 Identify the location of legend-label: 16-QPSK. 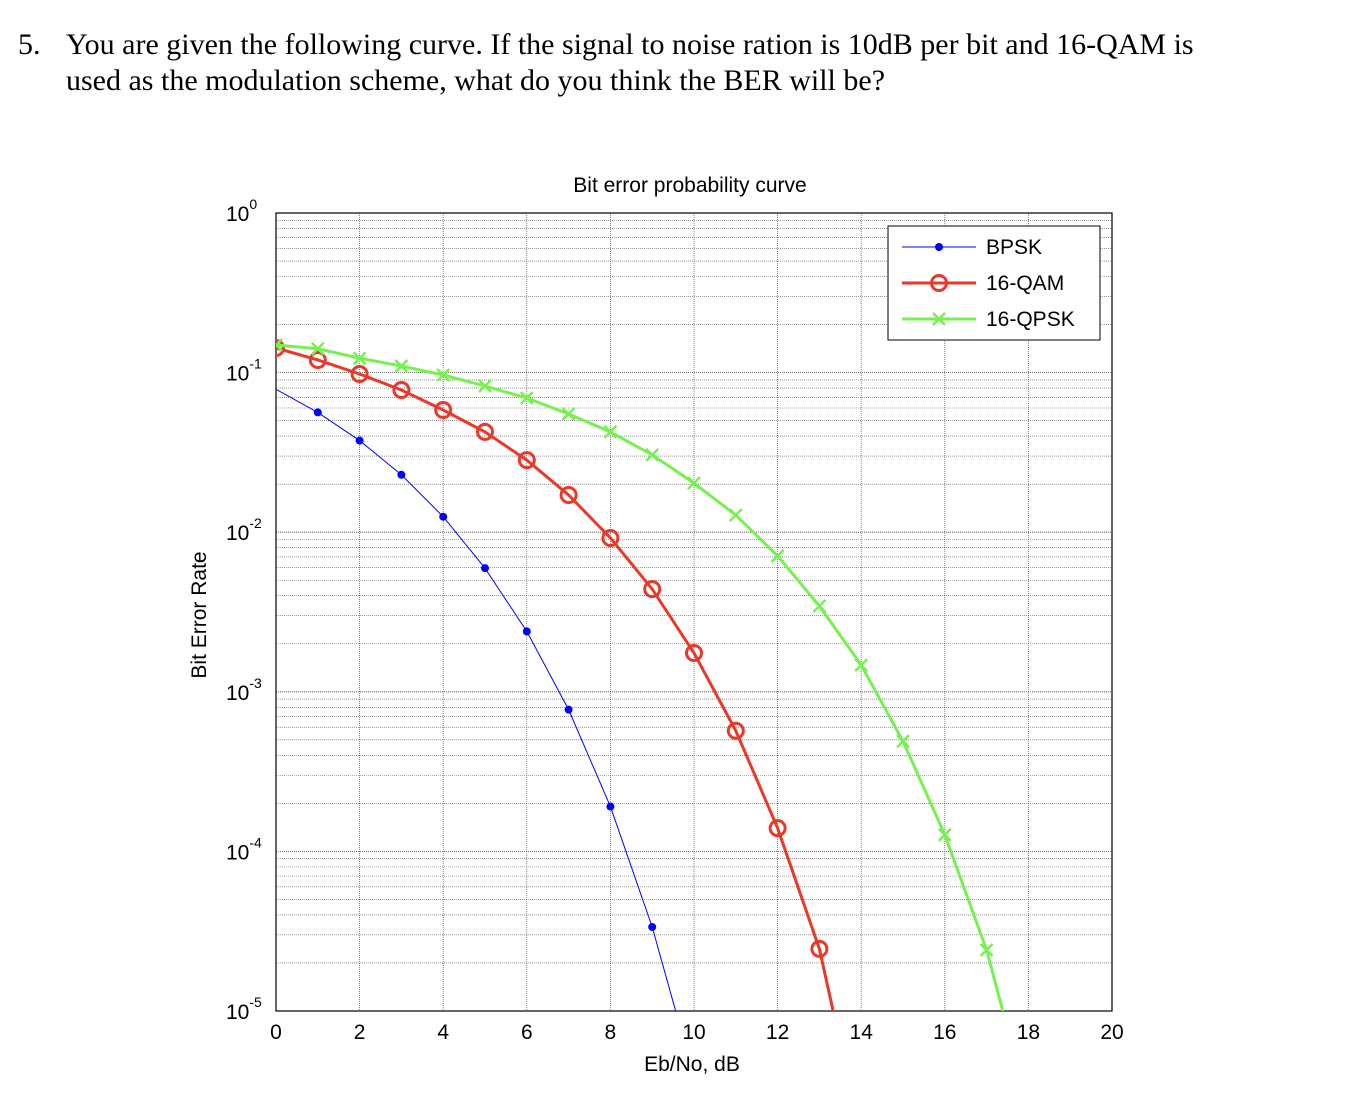
(1030, 319).